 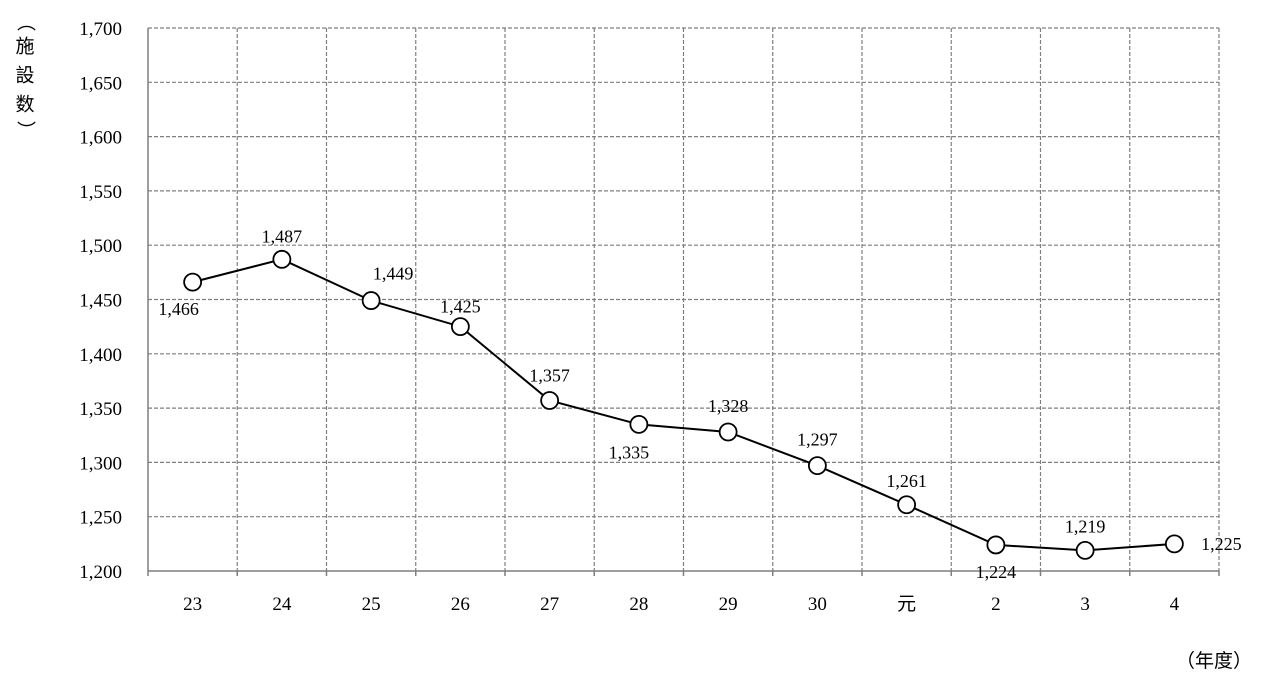 What do you see at coordinates (282, 604) in the screenshot?
I see `x-tick-label: 24` at bounding box center [282, 604].